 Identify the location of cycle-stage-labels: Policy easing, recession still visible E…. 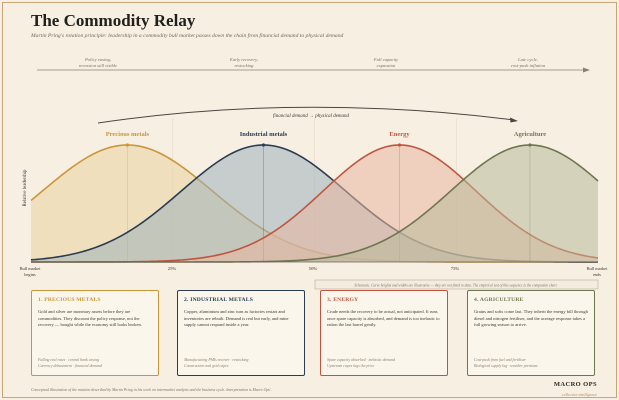
(312, 62).